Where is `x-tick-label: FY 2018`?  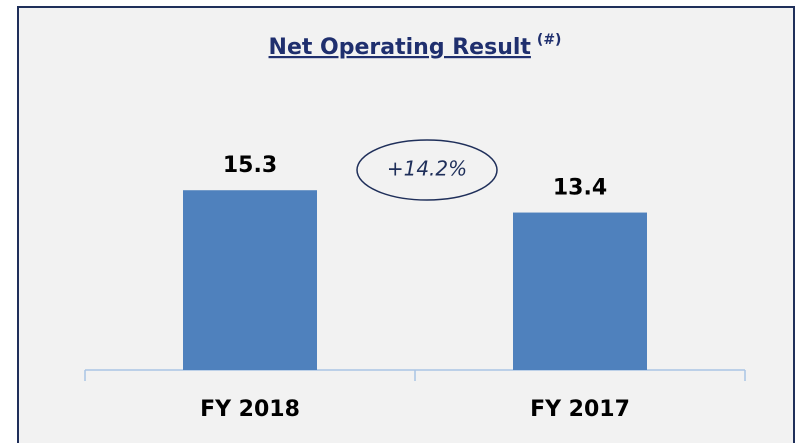 x-tick-label: FY 2018 is located at coordinates (250, 409).